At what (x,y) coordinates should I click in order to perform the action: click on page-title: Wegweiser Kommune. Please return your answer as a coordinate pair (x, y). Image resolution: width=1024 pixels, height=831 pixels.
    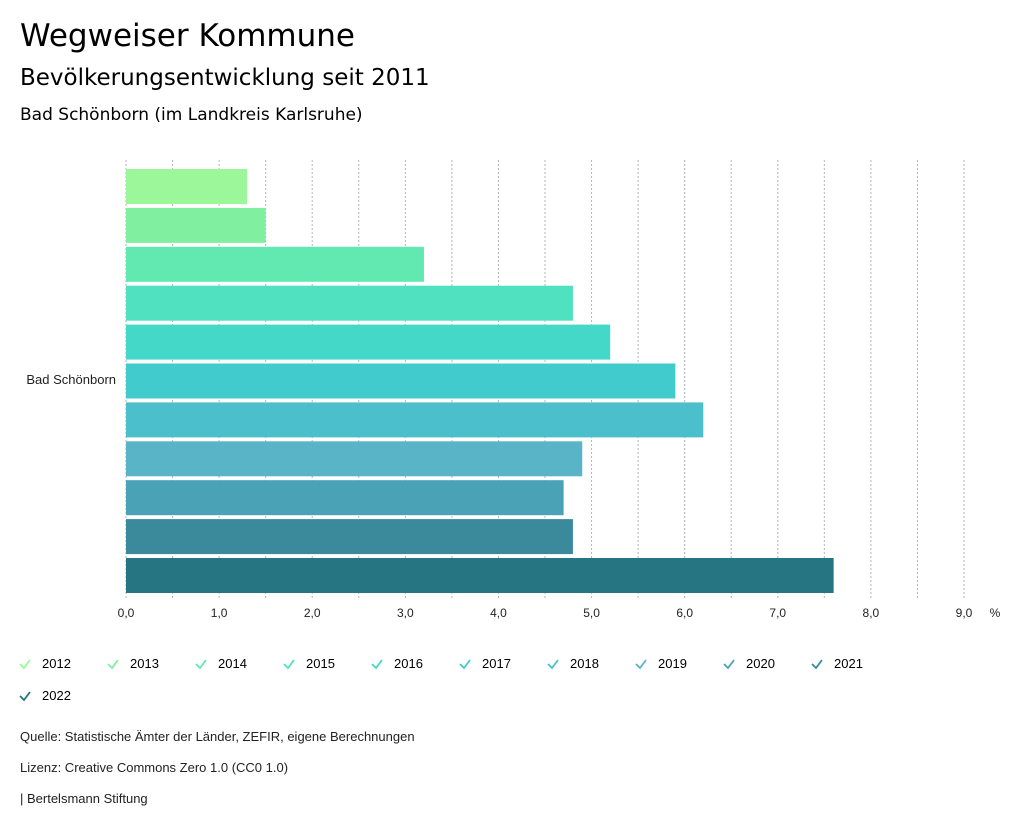
    Looking at the image, I should click on (187, 36).